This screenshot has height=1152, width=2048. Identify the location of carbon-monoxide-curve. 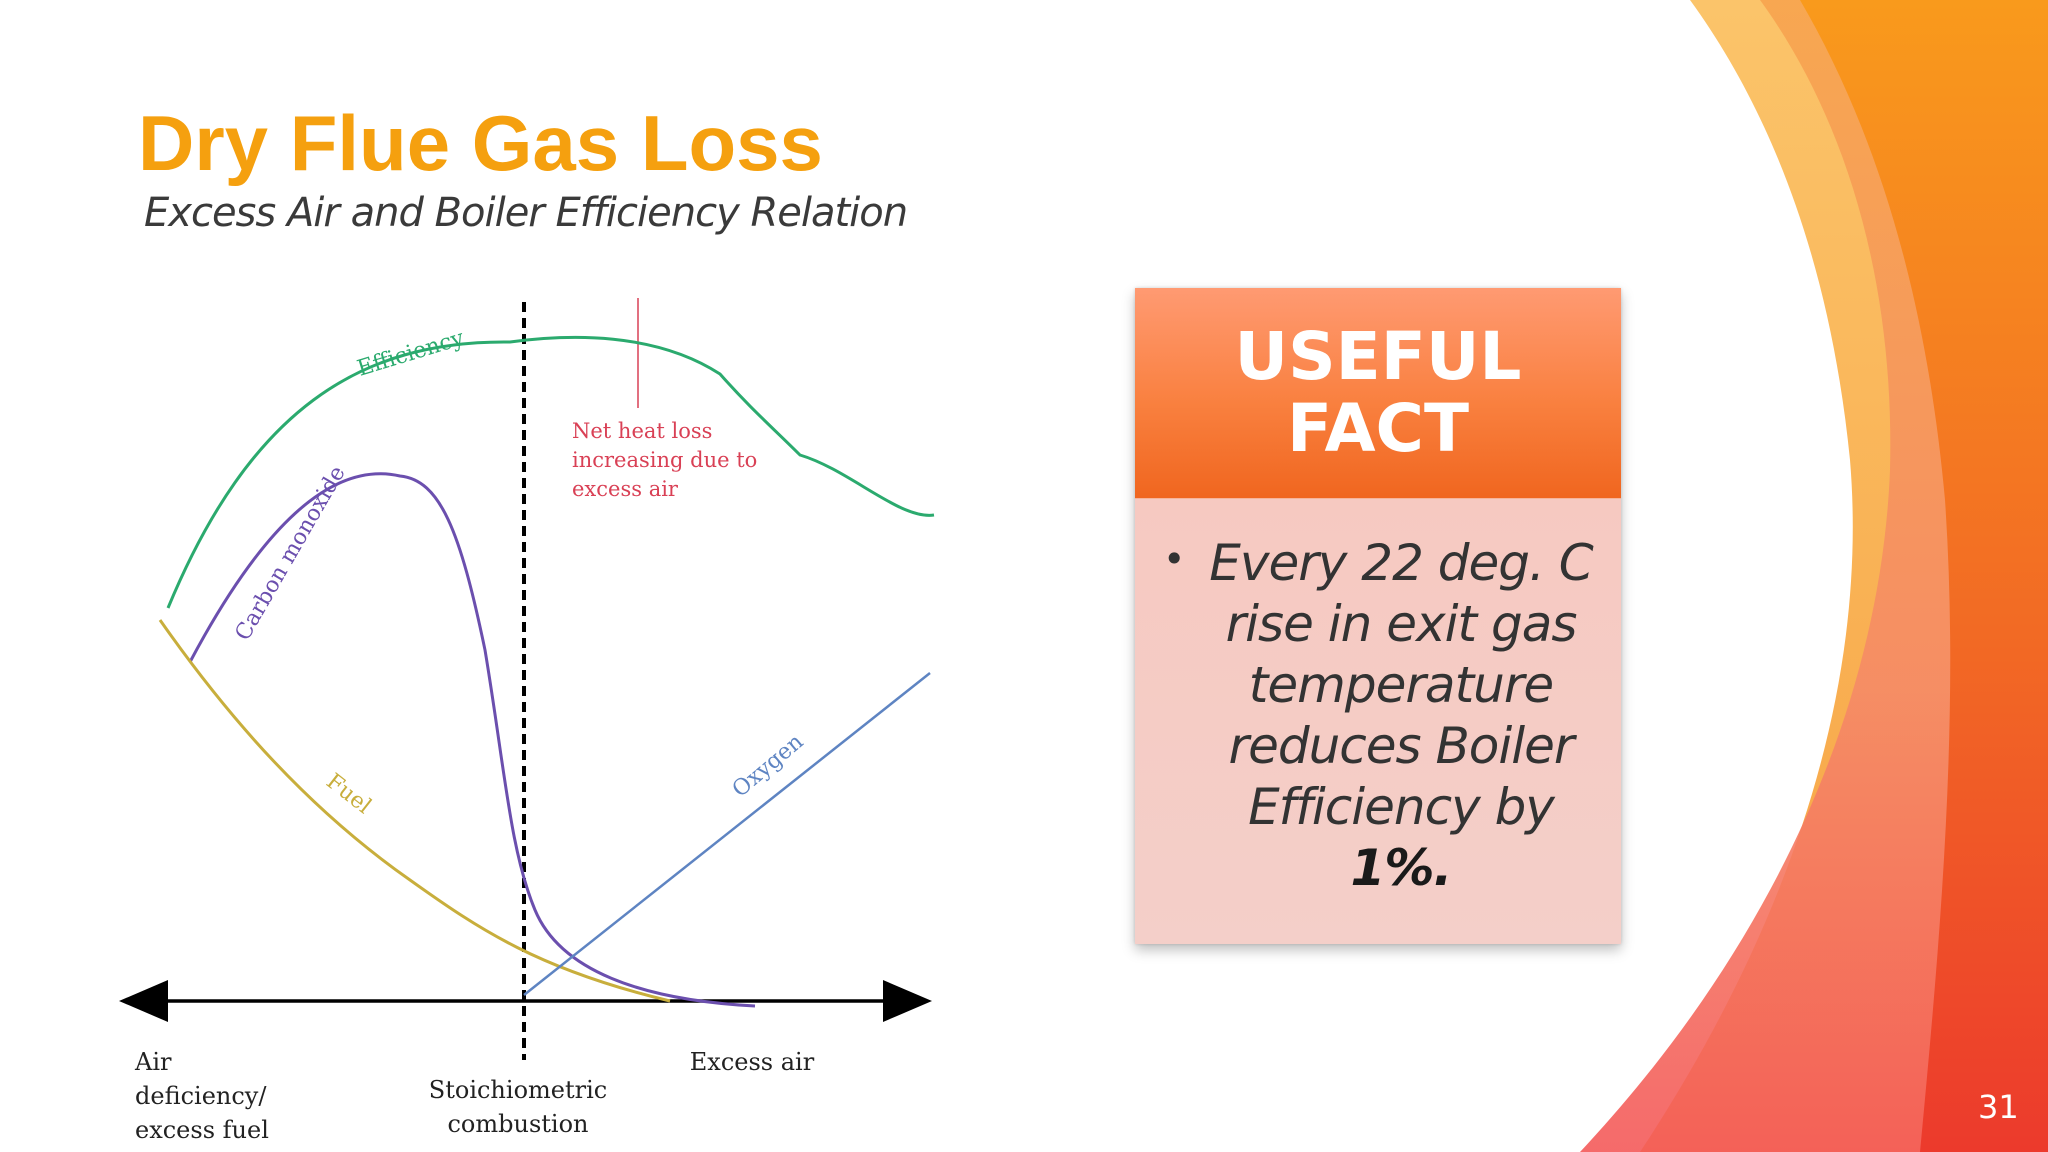
(472, 740).